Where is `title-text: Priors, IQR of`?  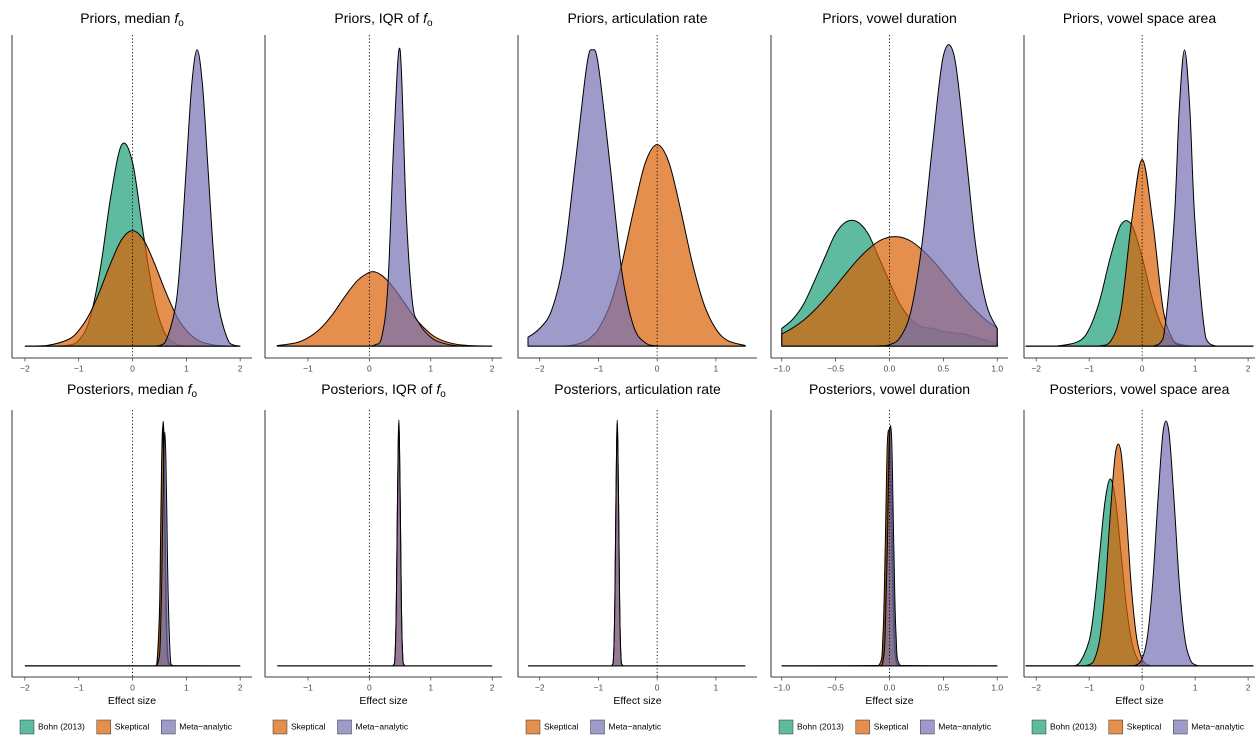 title-text: Priors, IQR of is located at coordinates (378, 18).